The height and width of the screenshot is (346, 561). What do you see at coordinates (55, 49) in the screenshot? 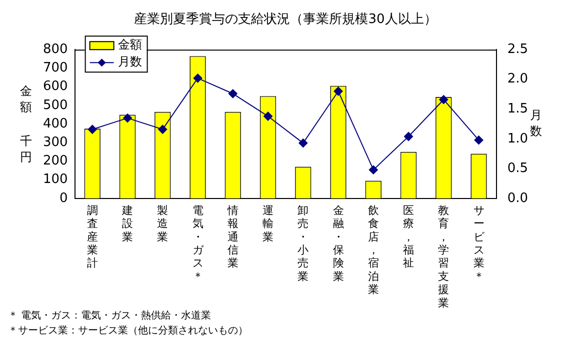
I see `y-tick-label: 800` at bounding box center [55, 49].